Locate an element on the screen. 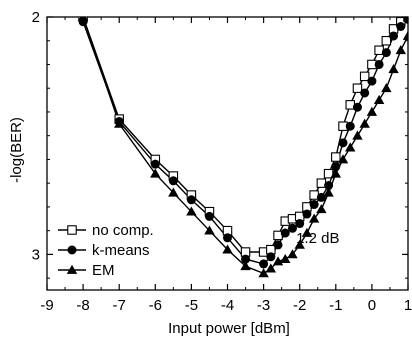  annotation-label: 1.2 dB is located at coordinates (317, 238).